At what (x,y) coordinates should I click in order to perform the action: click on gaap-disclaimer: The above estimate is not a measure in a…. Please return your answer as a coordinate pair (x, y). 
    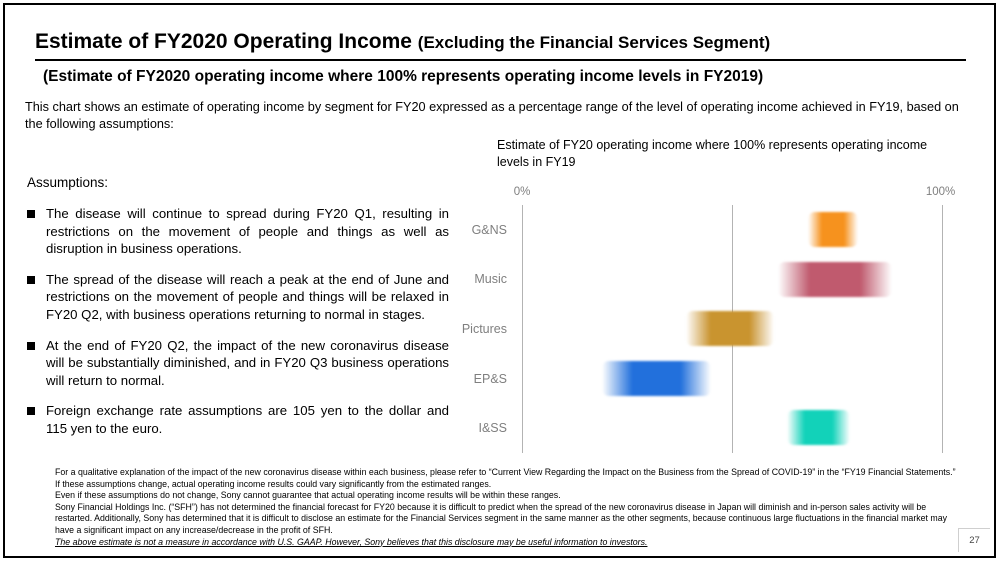
    Looking at the image, I should click on (351, 541).